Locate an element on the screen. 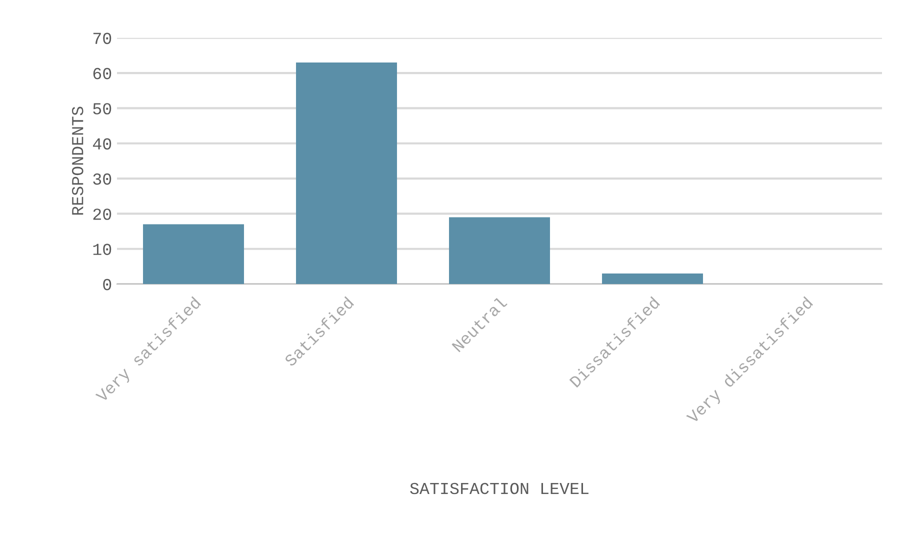 This screenshot has width=900, height=541. y-tick-label: 10 is located at coordinates (102, 250).